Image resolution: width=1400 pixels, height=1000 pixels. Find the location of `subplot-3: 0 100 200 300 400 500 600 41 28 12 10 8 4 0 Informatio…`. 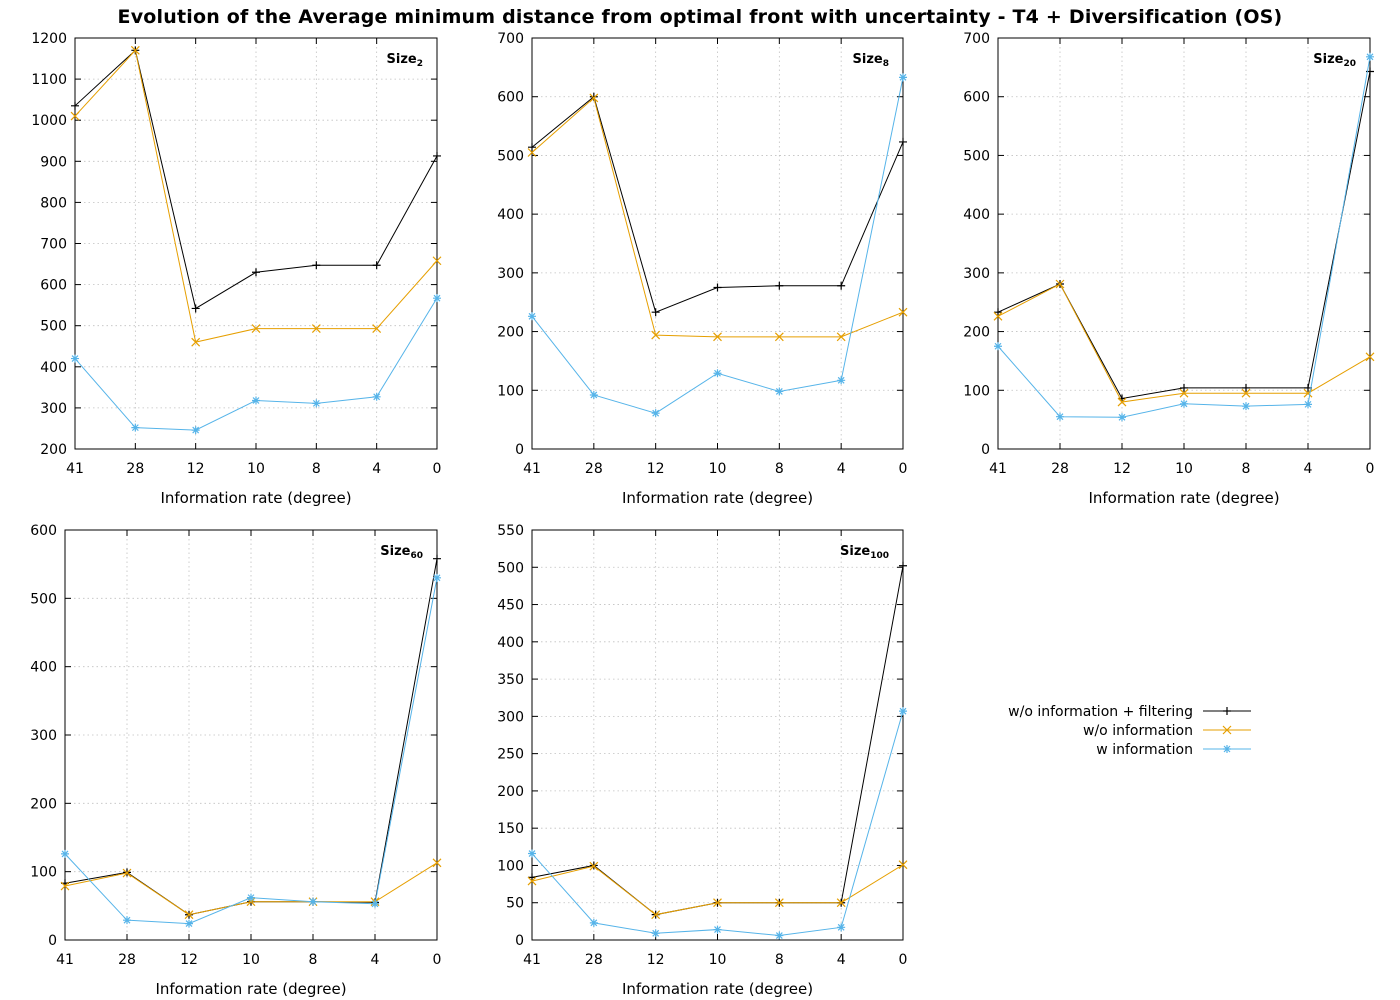

subplot-3: 0 100 200 300 400 500 600 41 28 12 10 8 4 0 Informatio… is located at coordinates (235, 760).